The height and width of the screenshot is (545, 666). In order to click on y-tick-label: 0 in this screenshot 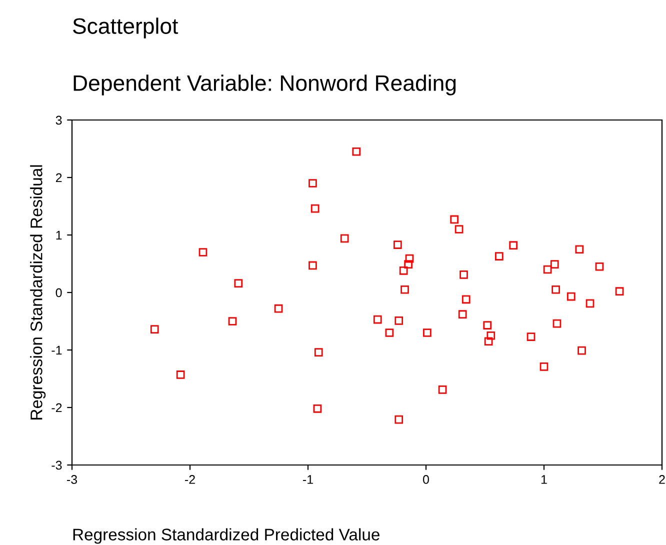, I will do `click(59, 293)`.